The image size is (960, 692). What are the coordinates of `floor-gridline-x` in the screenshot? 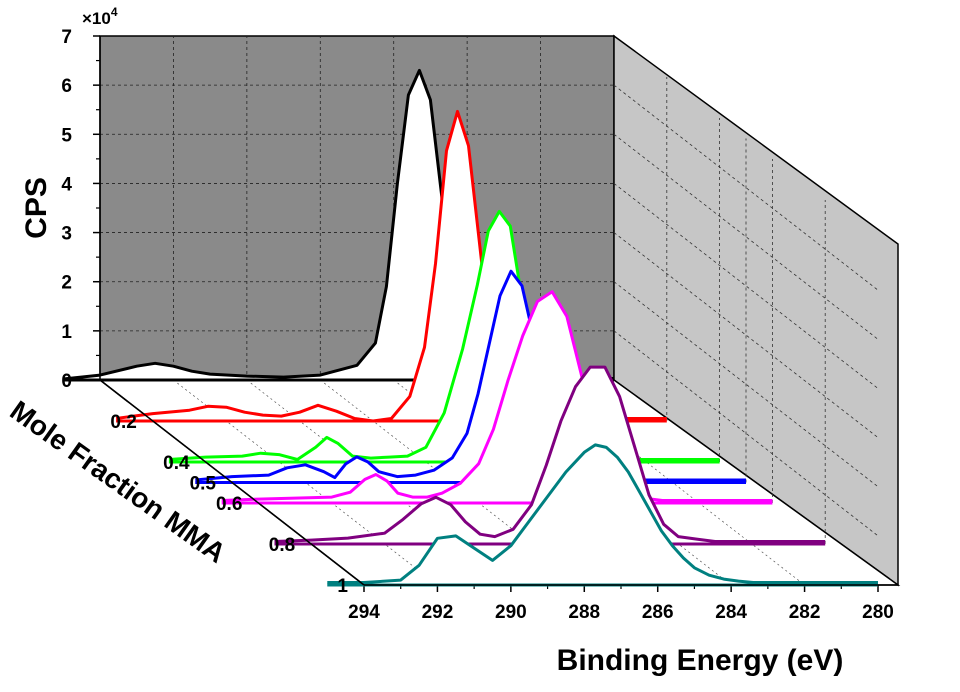 It's located at (452, 482).